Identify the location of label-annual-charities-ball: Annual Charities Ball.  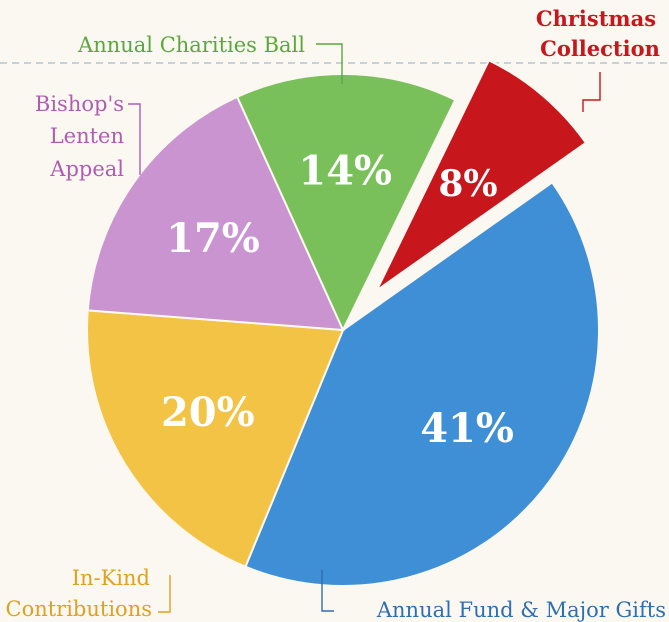
(210, 58).